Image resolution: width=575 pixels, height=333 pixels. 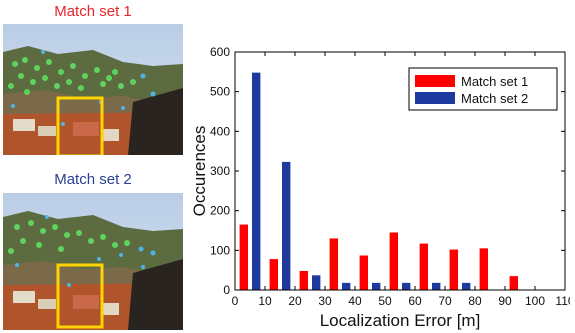 What do you see at coordinates (505, 301) in the screenshot?
I see `x-tick-label: 90` at bounding box center [505, 301].